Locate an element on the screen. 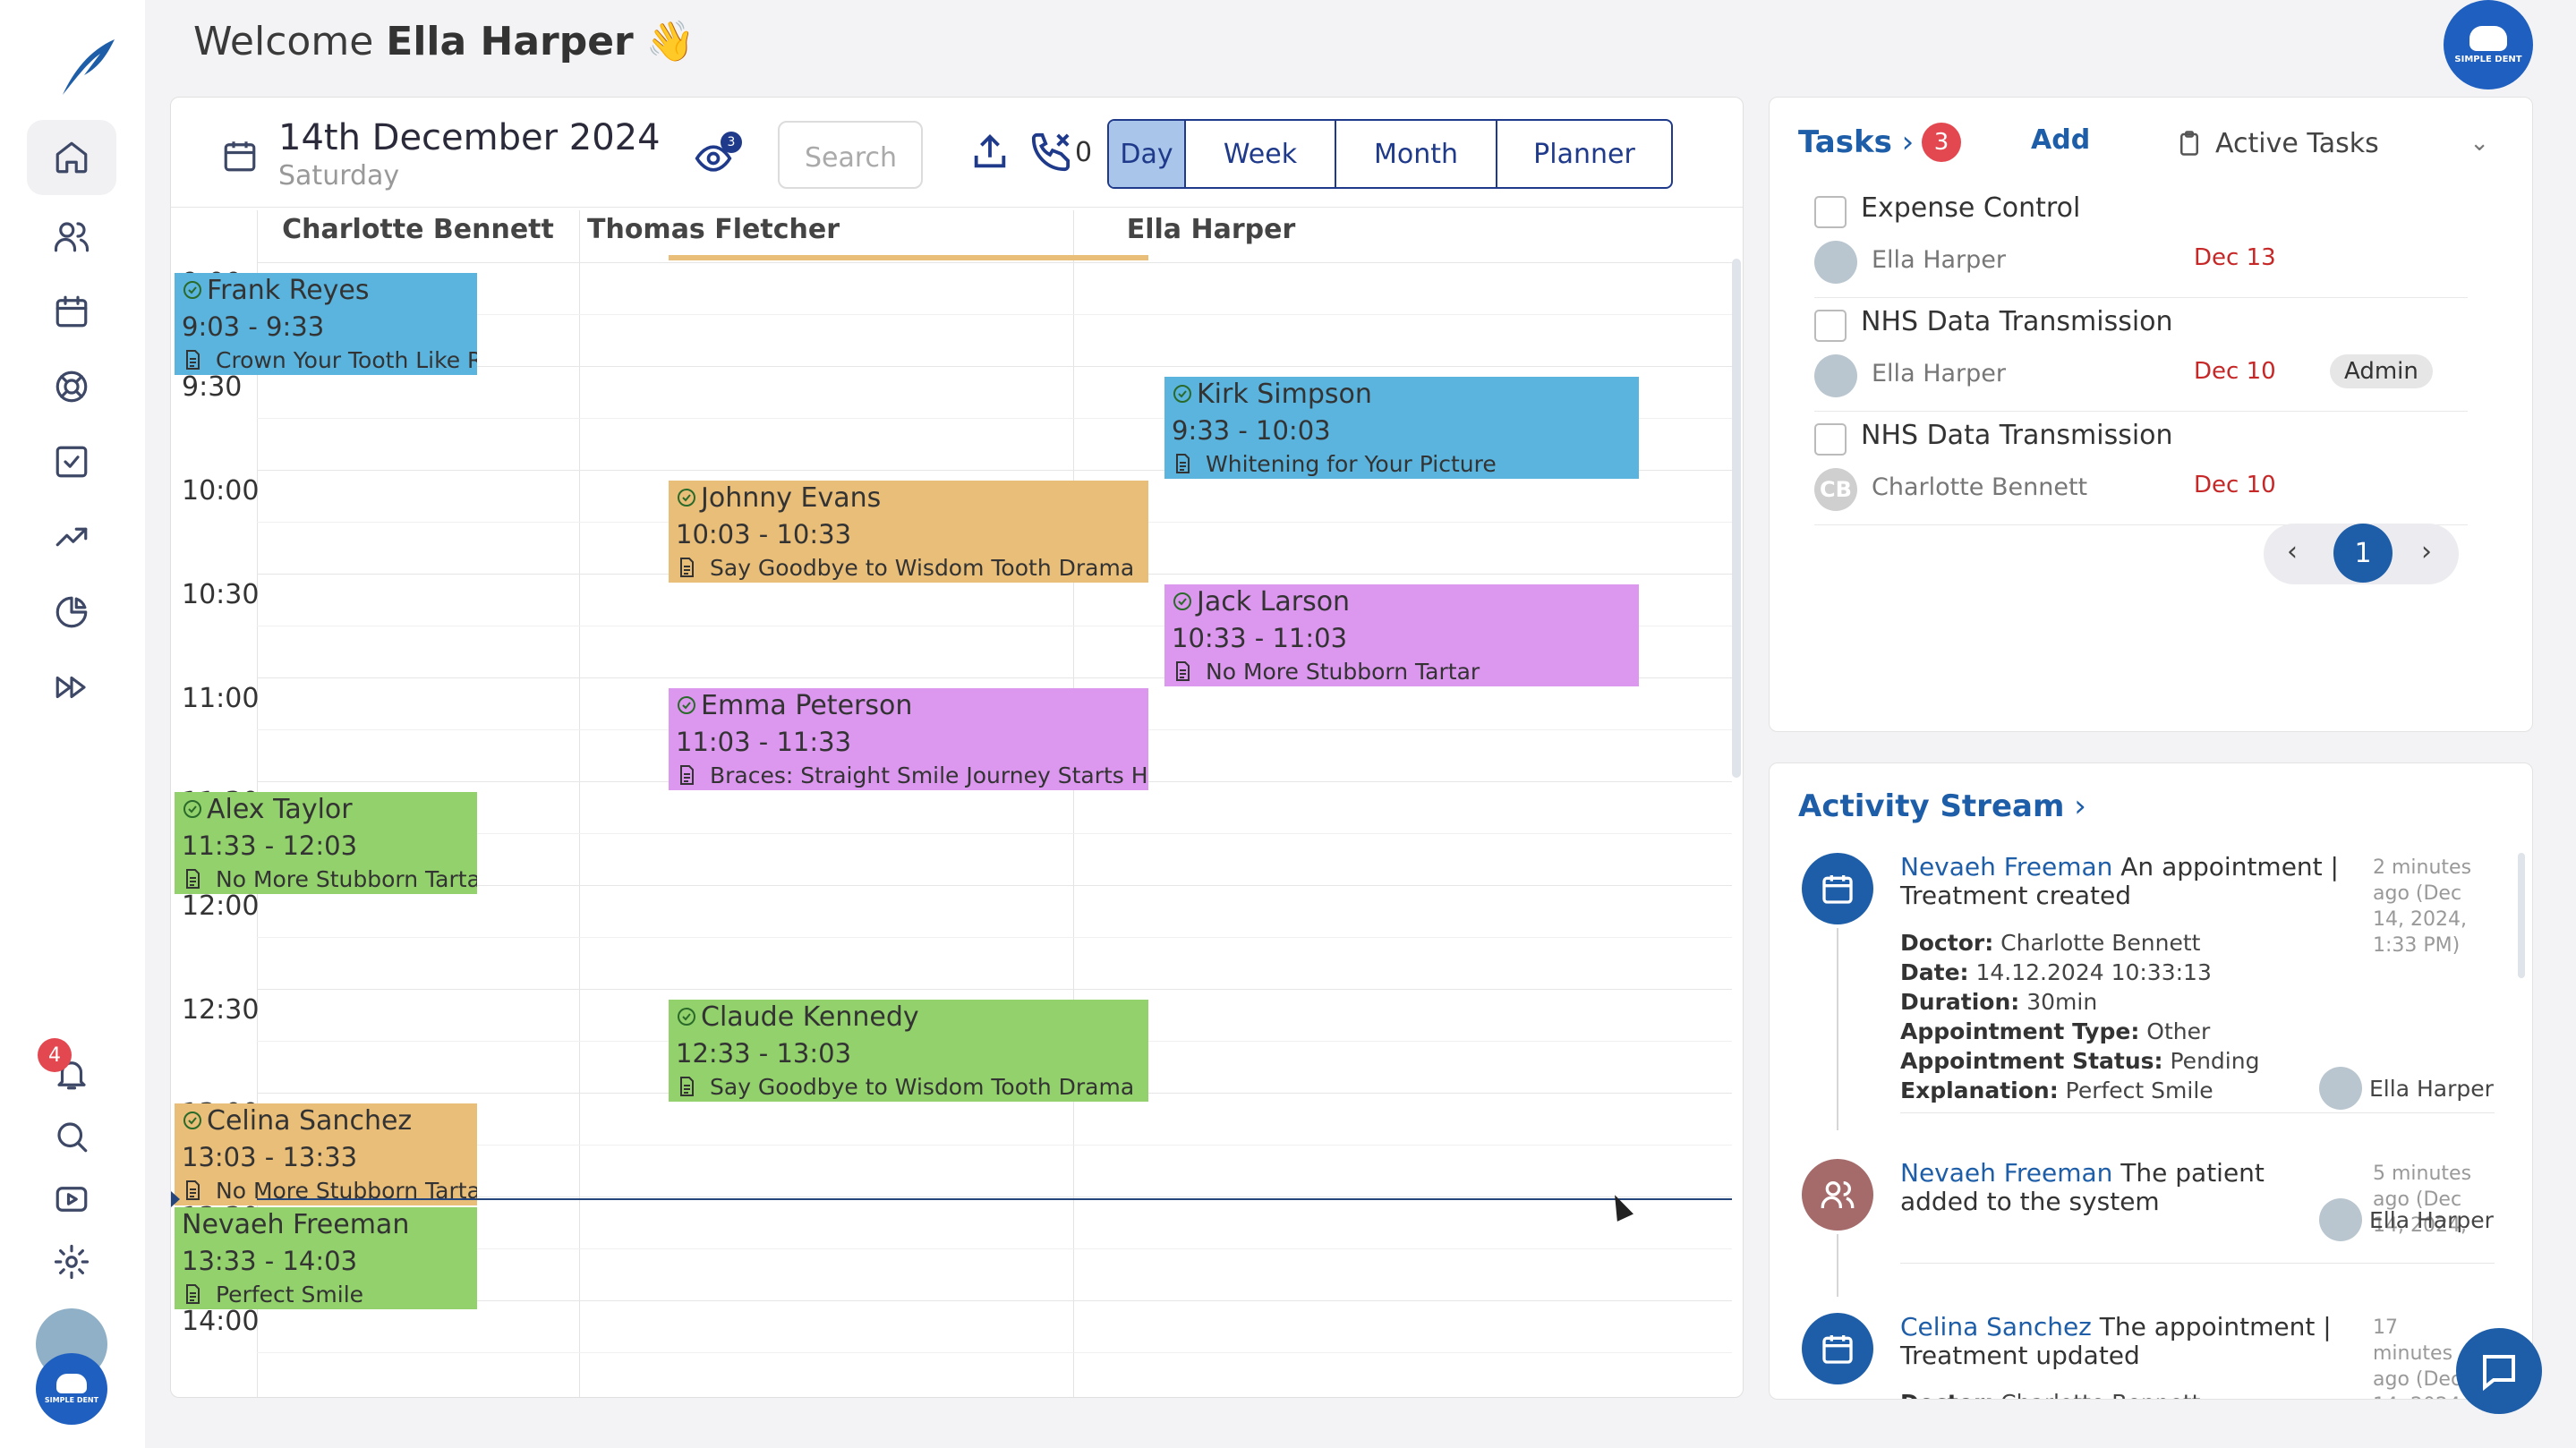 Image resolution: width=2576 pixels, height=1448 pixels. activity-time: 17 minutes ago (Dec 14, 2024, 1:18 PM) is located at coordinates (2420, 1357).